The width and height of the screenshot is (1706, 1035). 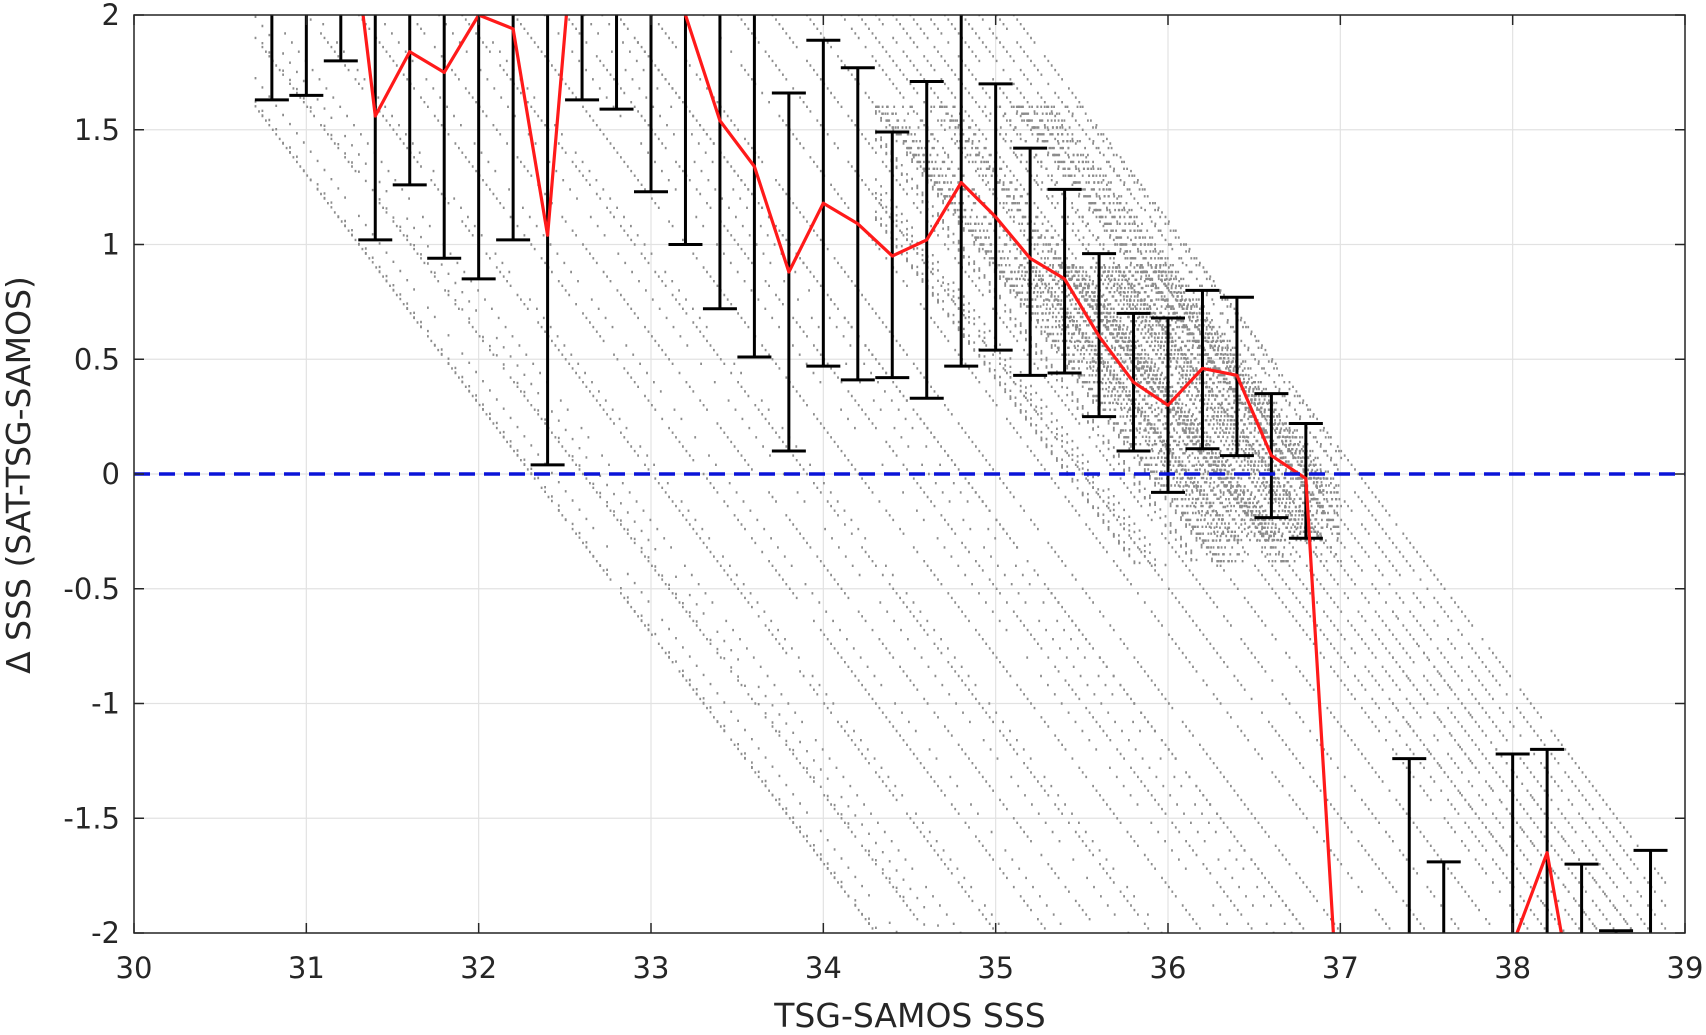 I want to click on x-tick-label: 36, so click(x=1168, y=968).